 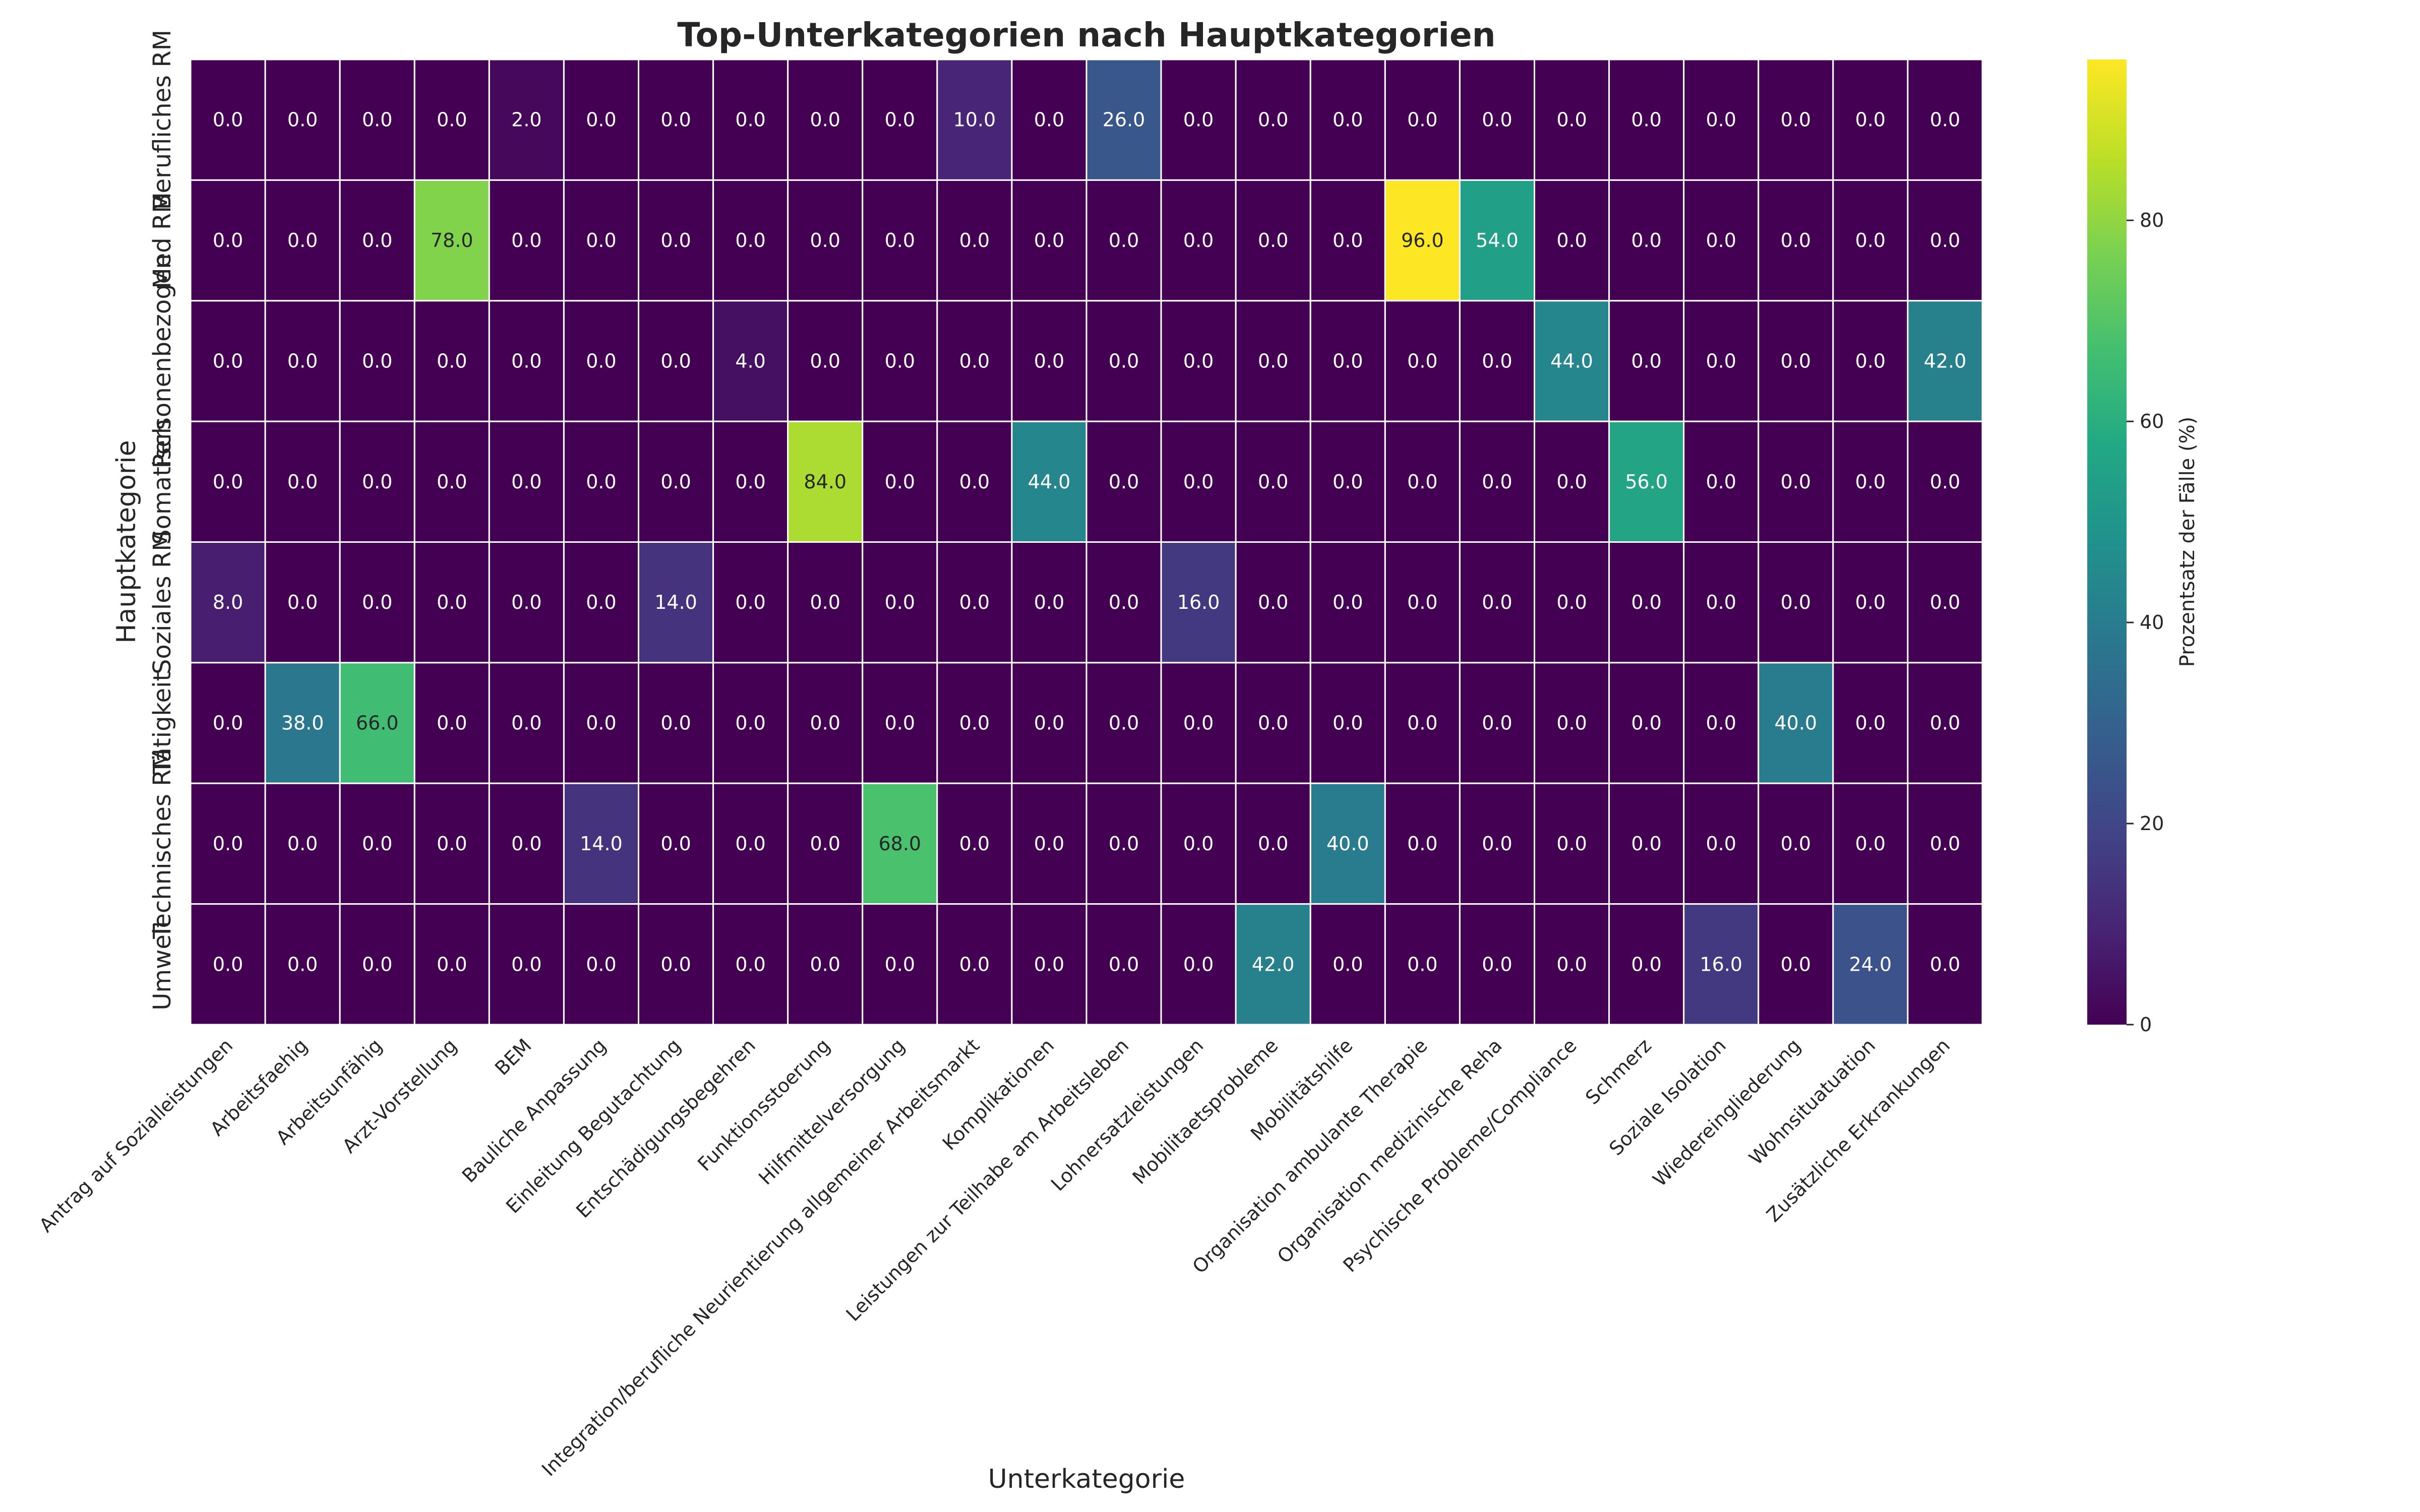 What do you see at coordinates (1497, 240) in the screenshot?
I see `cell-value-label: 54.0` at bounding box center [1497, 240].